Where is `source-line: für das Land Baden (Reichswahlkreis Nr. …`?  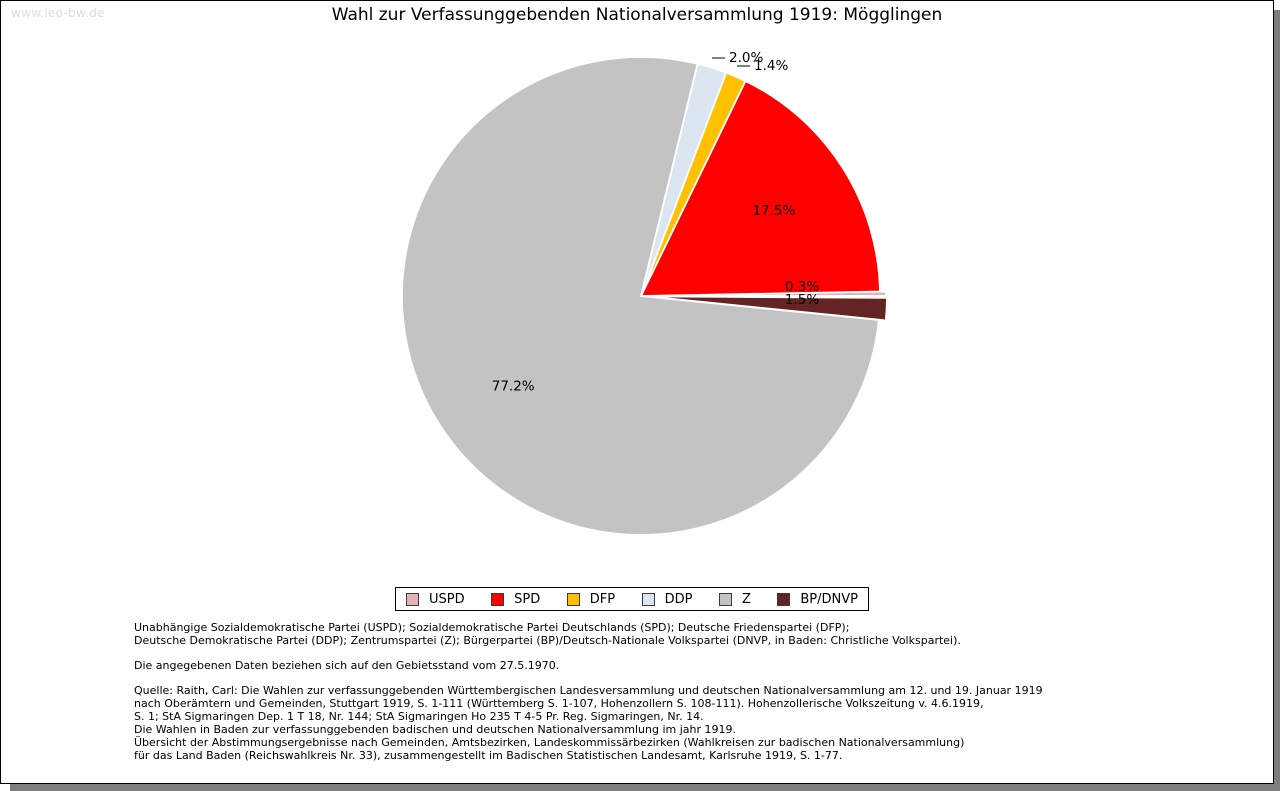
source-line: für das Land Baden (Reichswahlkreis Nr. … is located at coordinates (488, 755).